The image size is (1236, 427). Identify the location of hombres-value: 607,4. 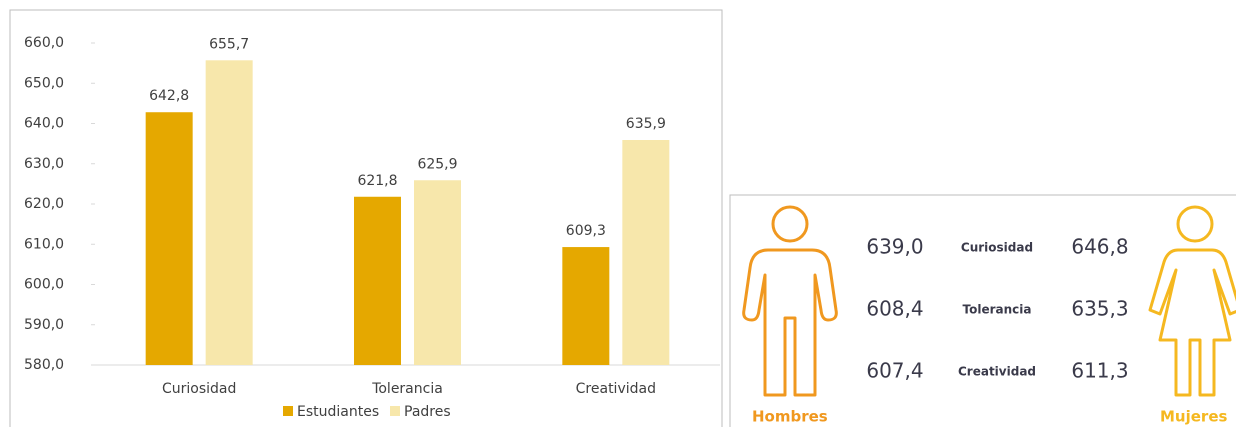
(894, 371).